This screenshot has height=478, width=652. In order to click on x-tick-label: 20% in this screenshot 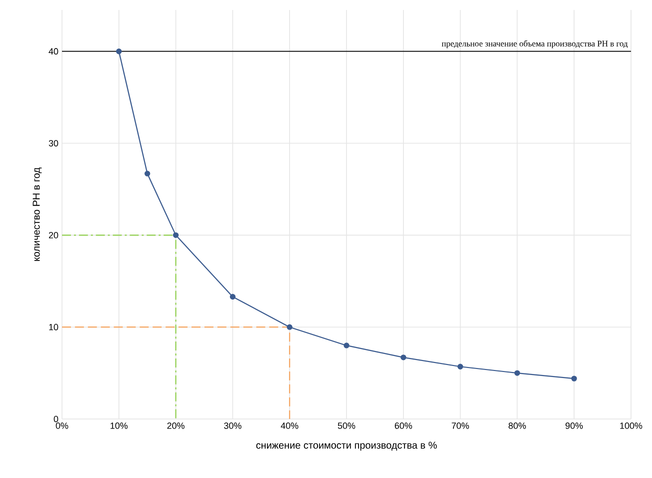, I will do `click(175, 425)`.